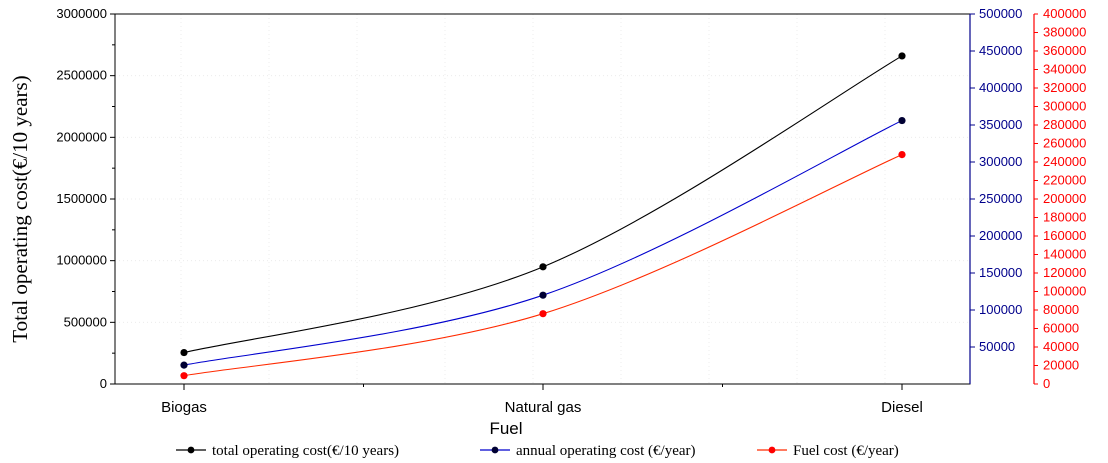 This screenshot has height=463, width=1108. Describe the element at coordinates (1064, 106) in the screenshot. I see `right-outer-axis-tick-label: 300000` at that location.